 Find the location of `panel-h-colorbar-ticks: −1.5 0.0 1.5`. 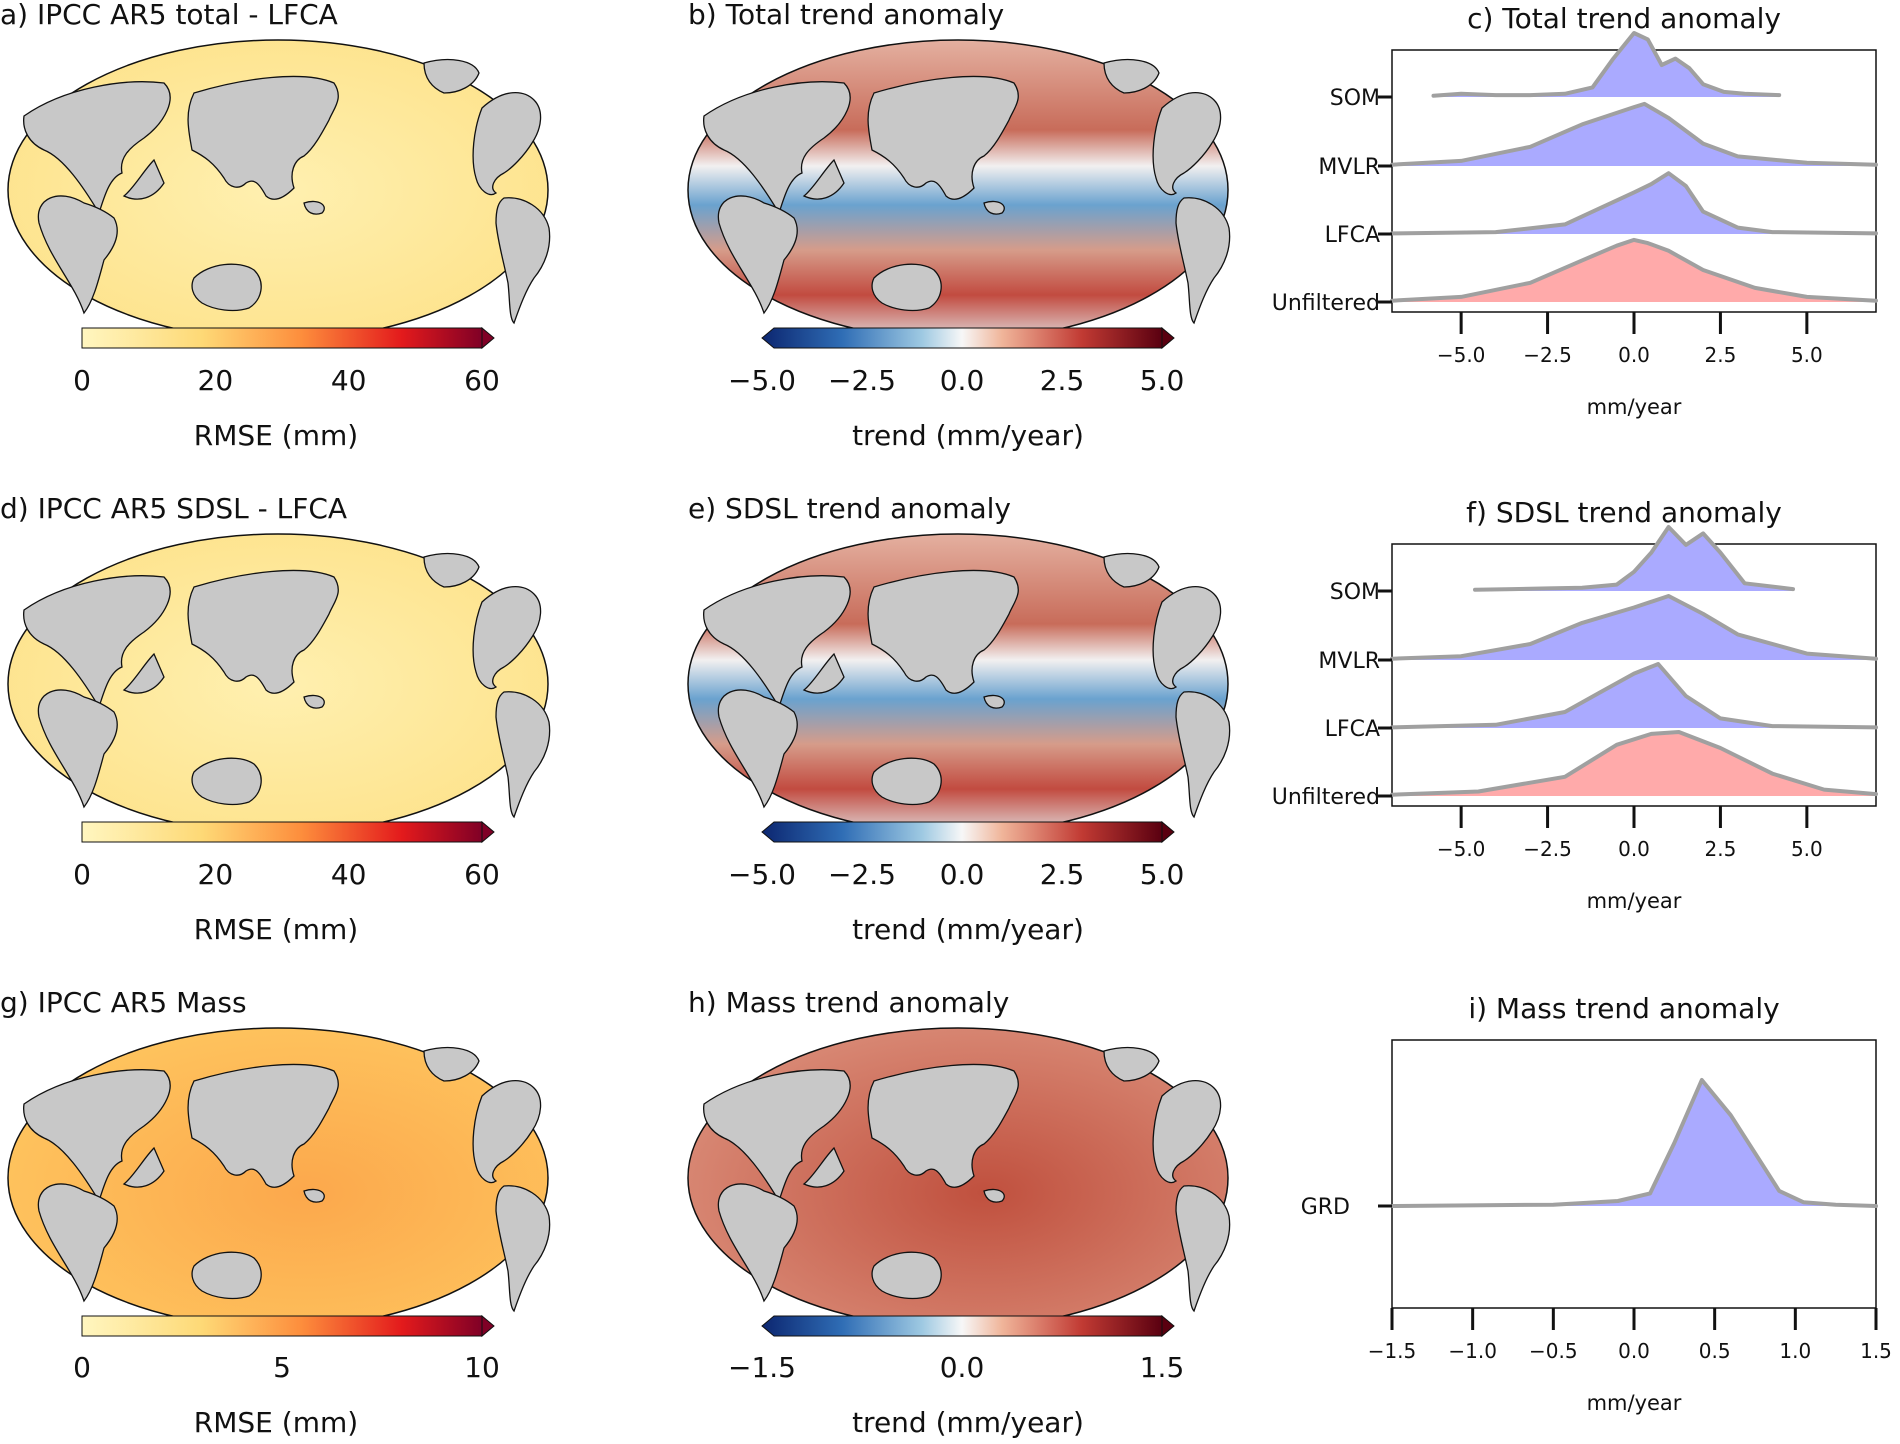

panel-h-colorbar-ticks: −1.5 0.0 1.5 is located at coordinates (956, 1367).